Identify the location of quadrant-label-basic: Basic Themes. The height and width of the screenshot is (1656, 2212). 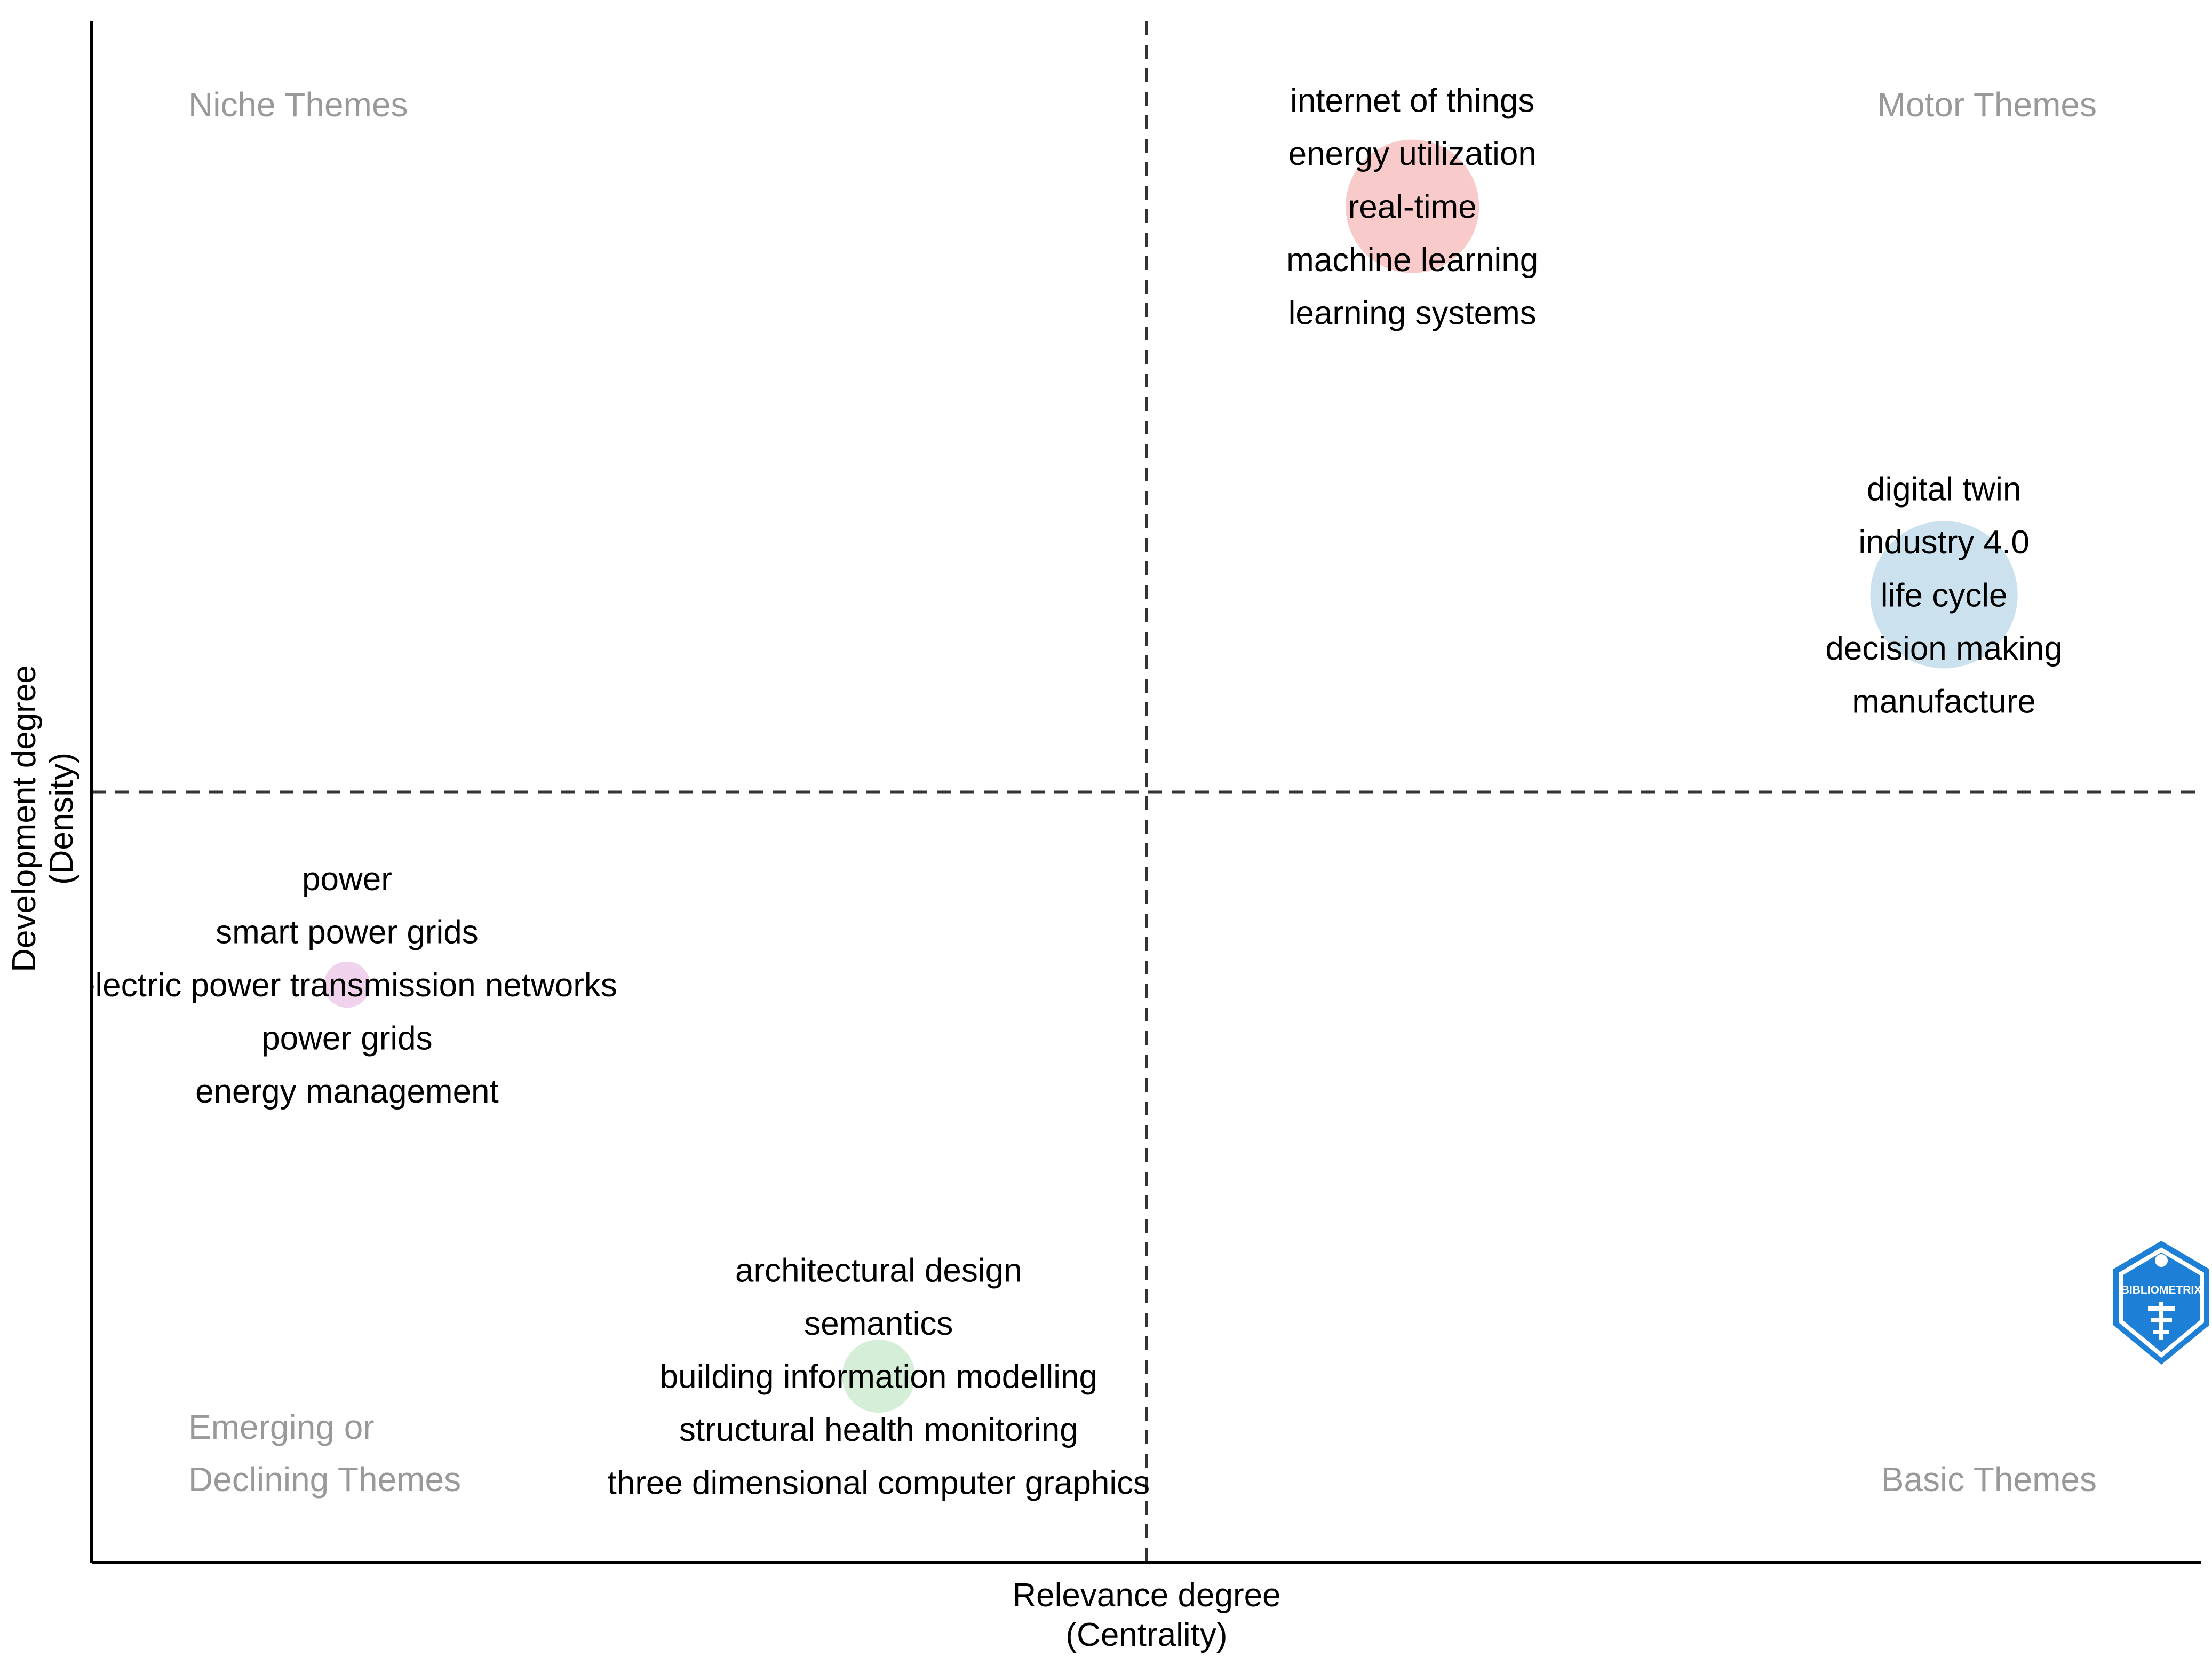
(1989, 1479).